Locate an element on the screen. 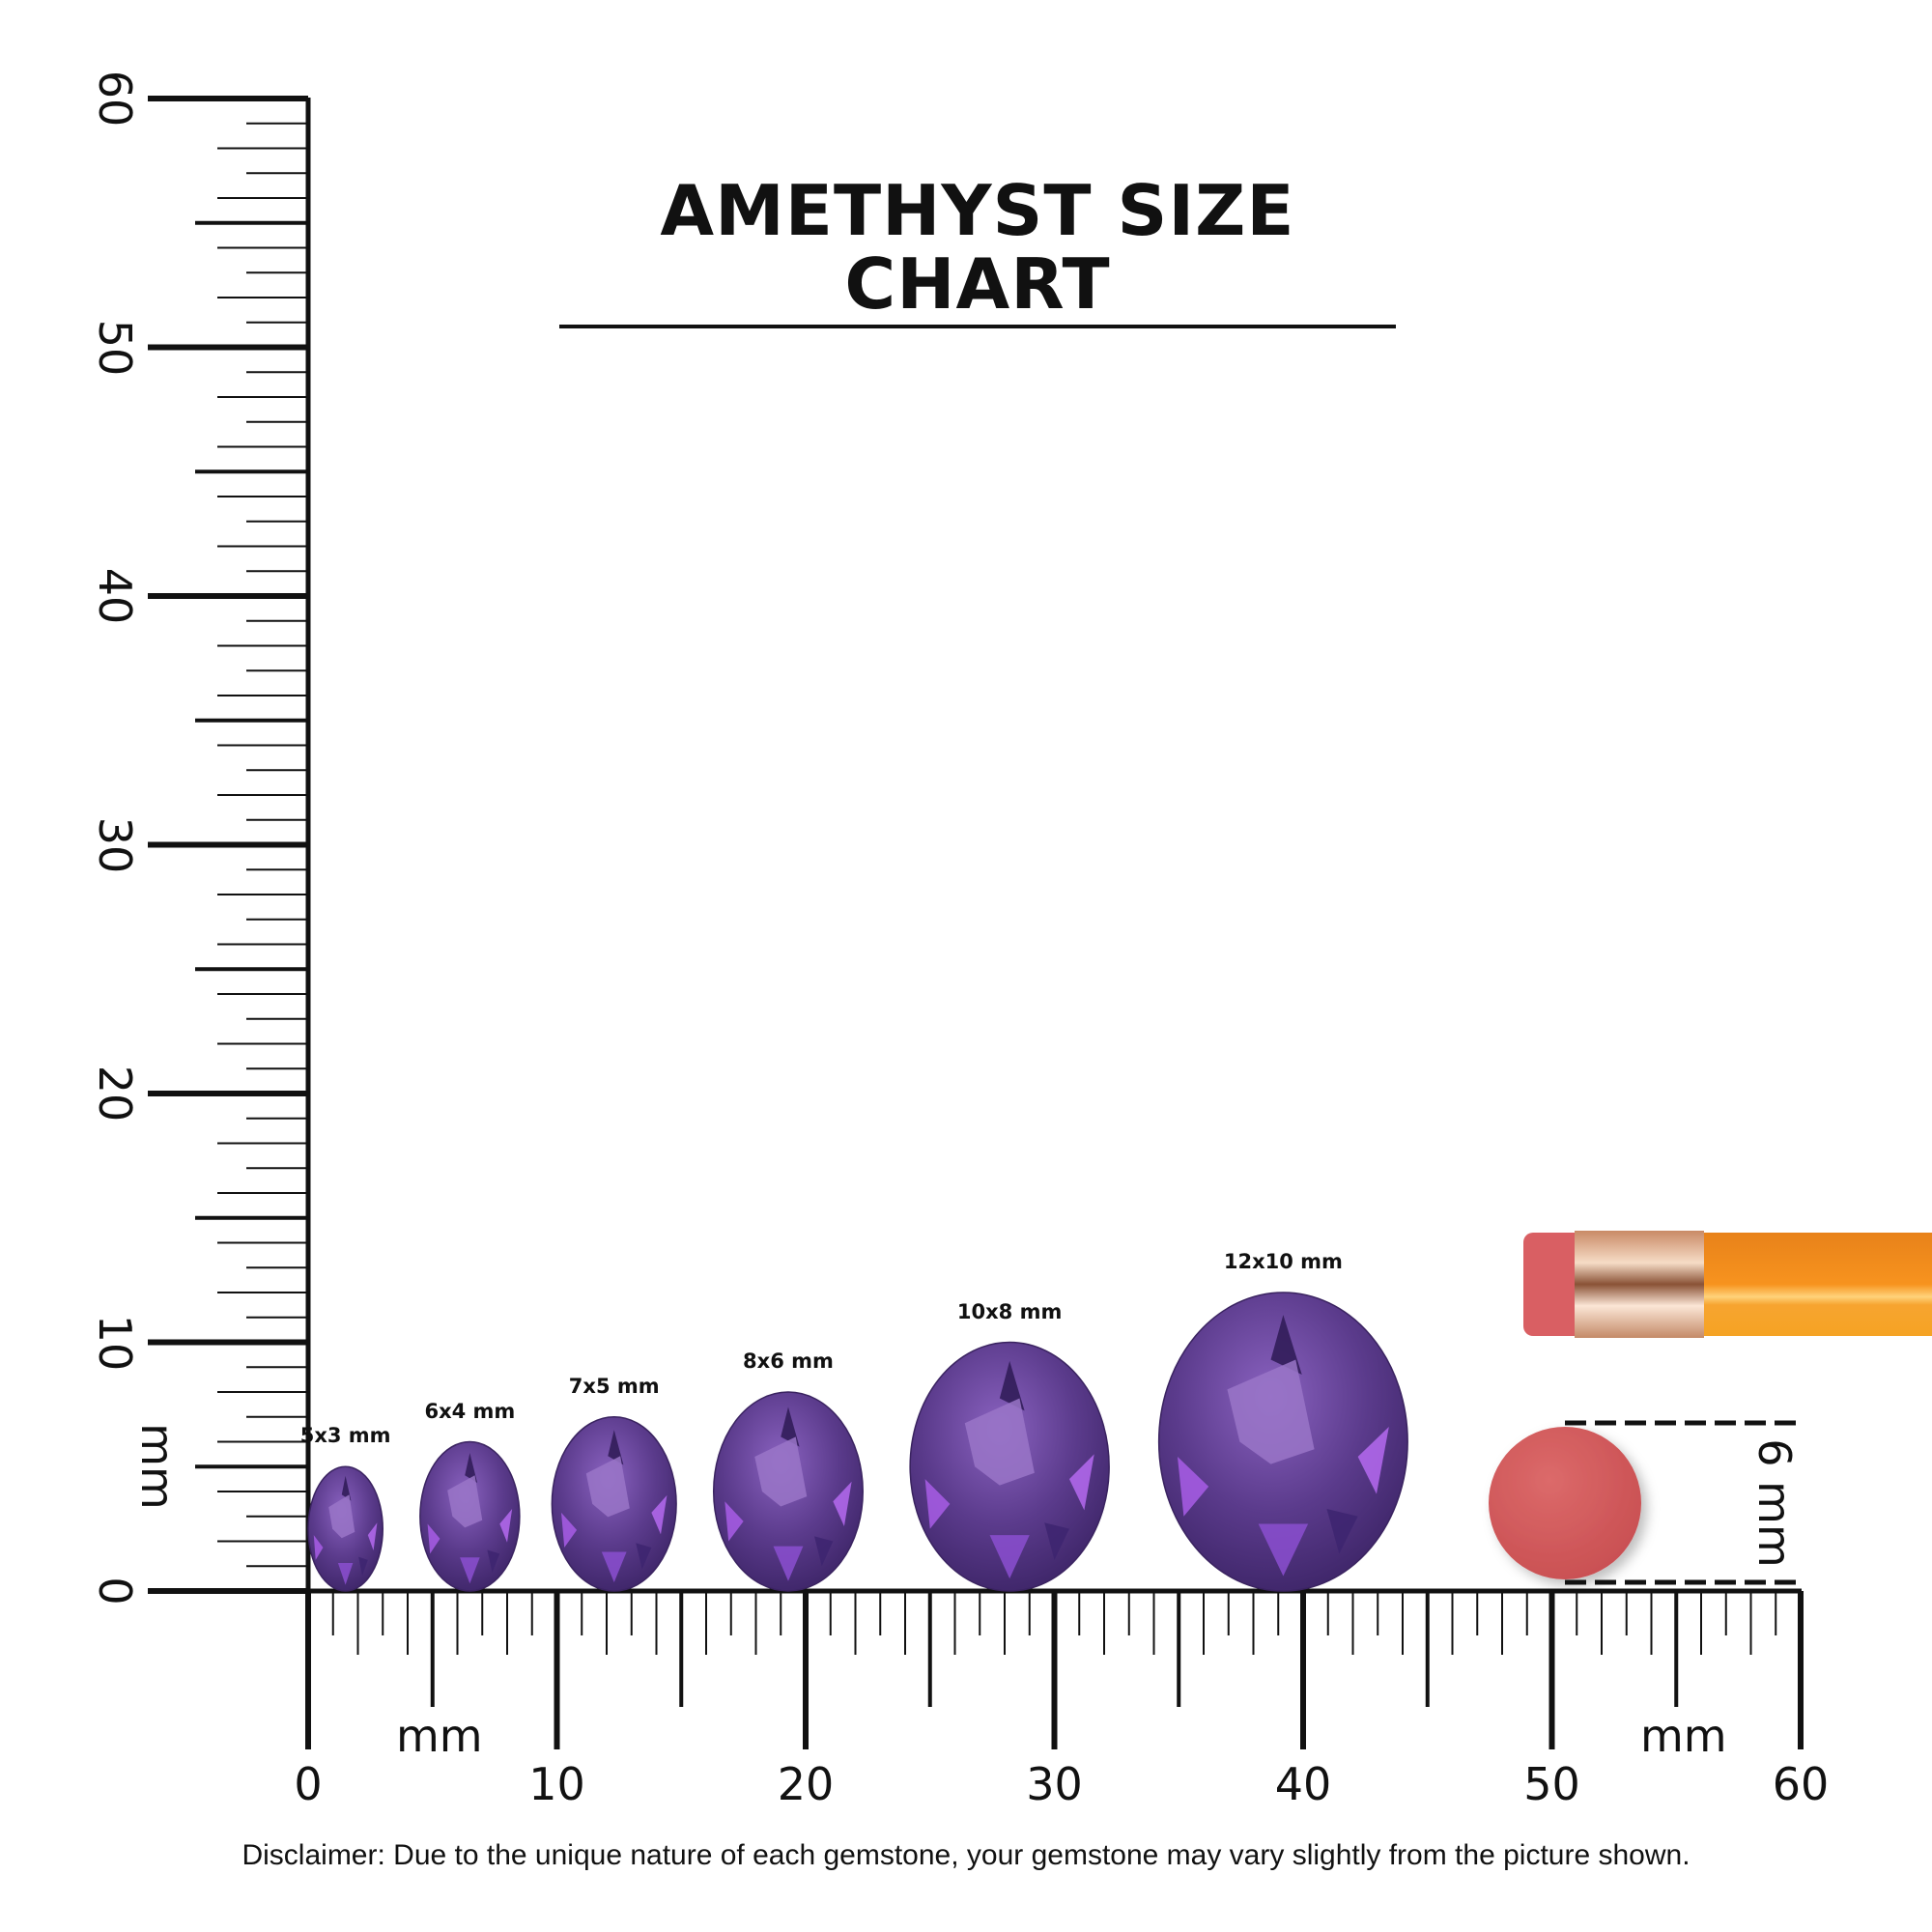 Image resolution: width=1932 pixels, height=1932 pixels. gem-size-label: 10x8 mm is located at coordinates (1009, 1311).